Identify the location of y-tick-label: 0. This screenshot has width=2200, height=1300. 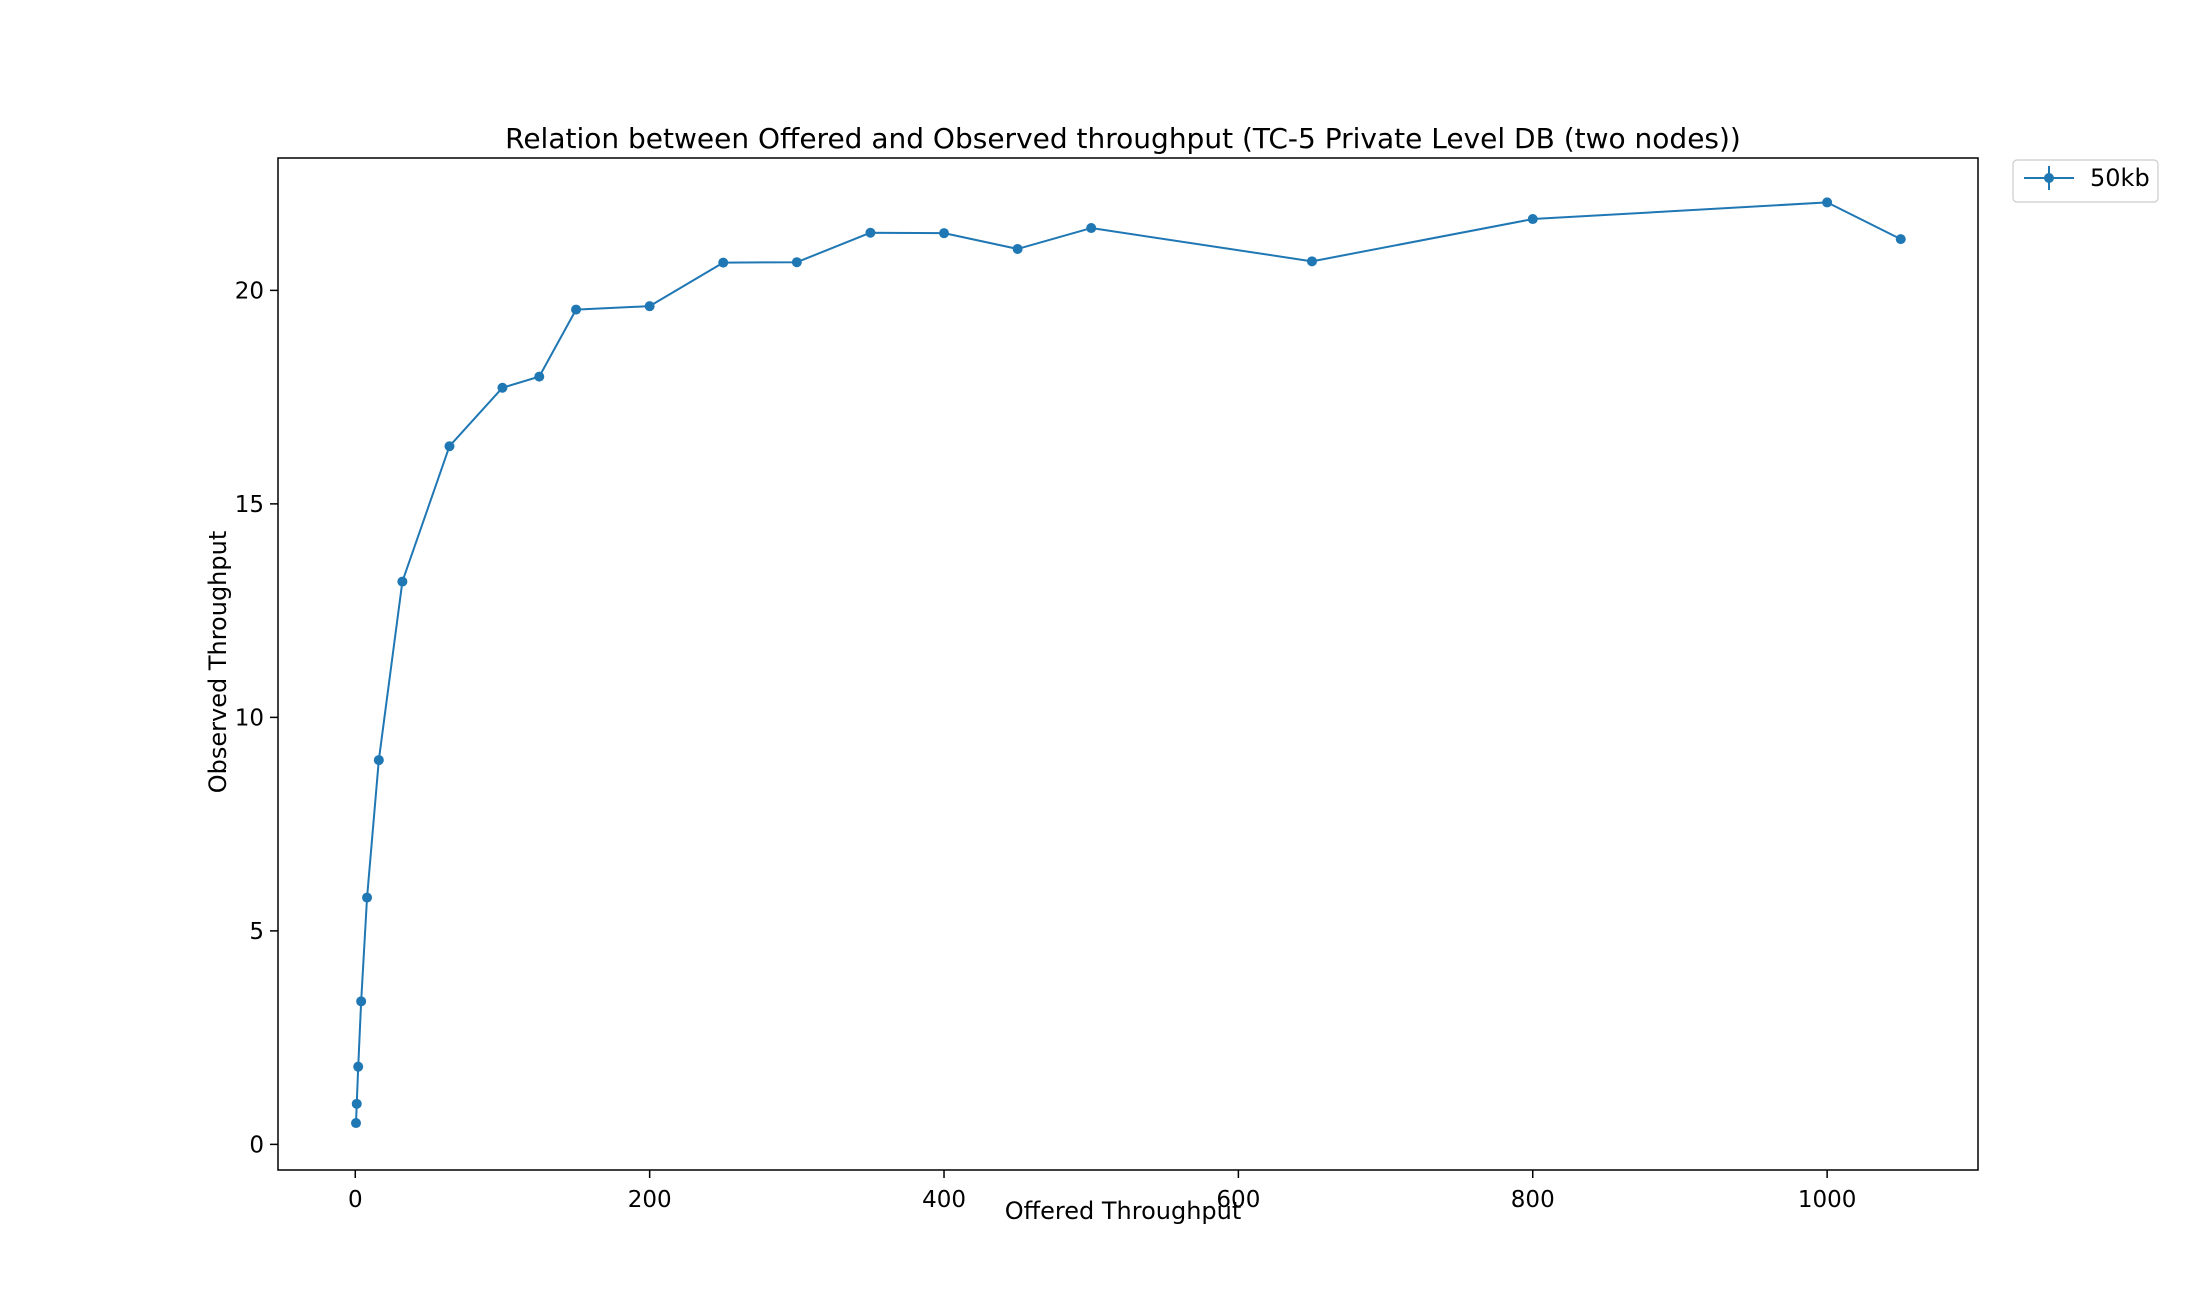
(256, 1145).